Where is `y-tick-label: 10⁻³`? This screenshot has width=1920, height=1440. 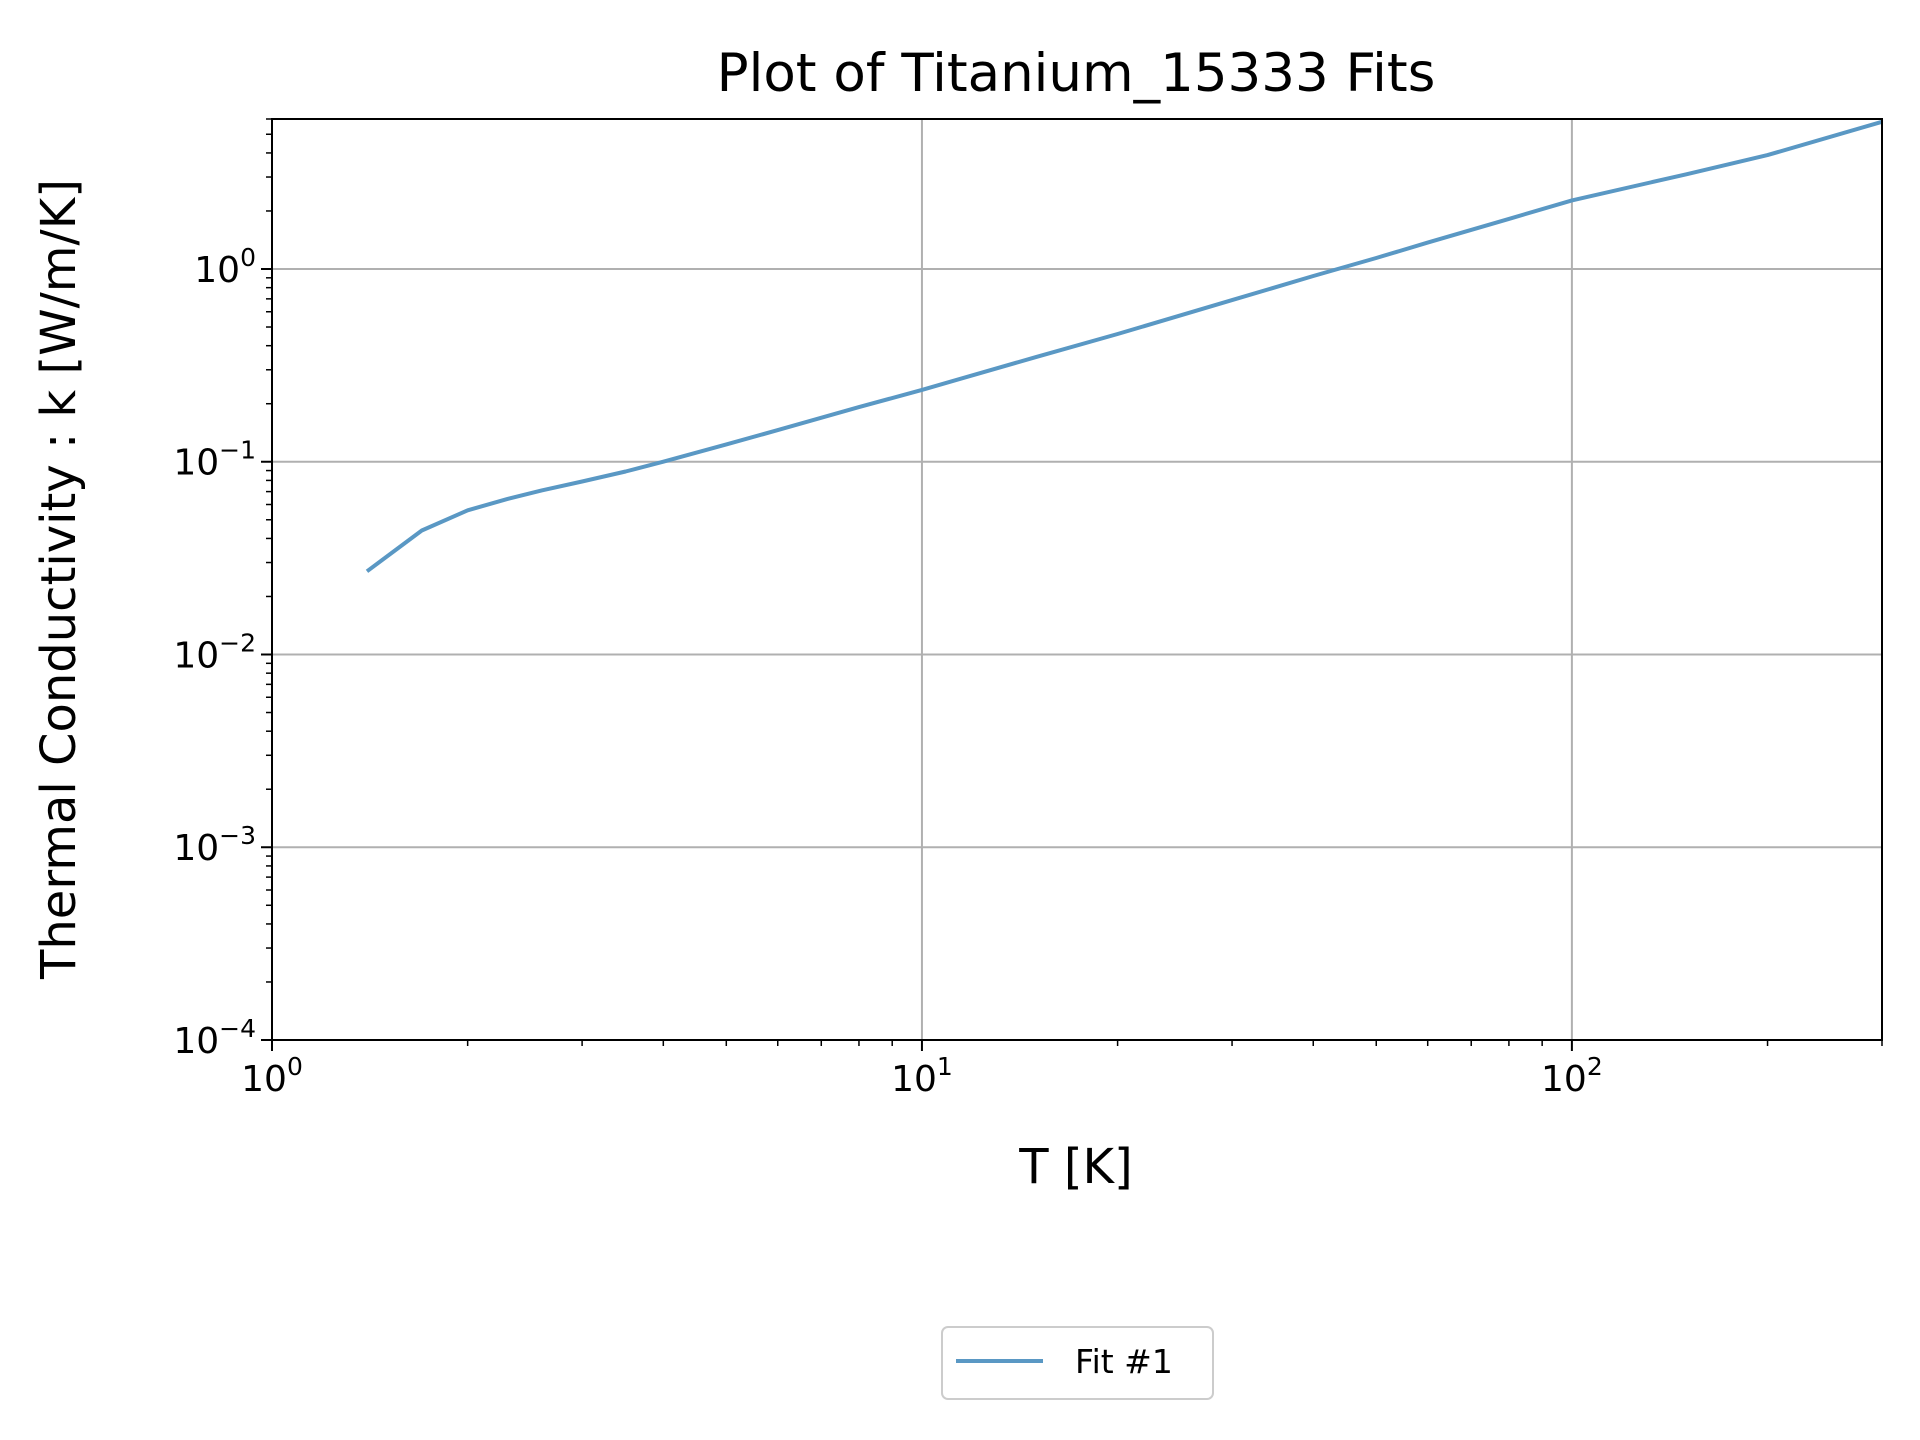
y-tick-label: 10⁻³ is located at coordinates (214, 845).